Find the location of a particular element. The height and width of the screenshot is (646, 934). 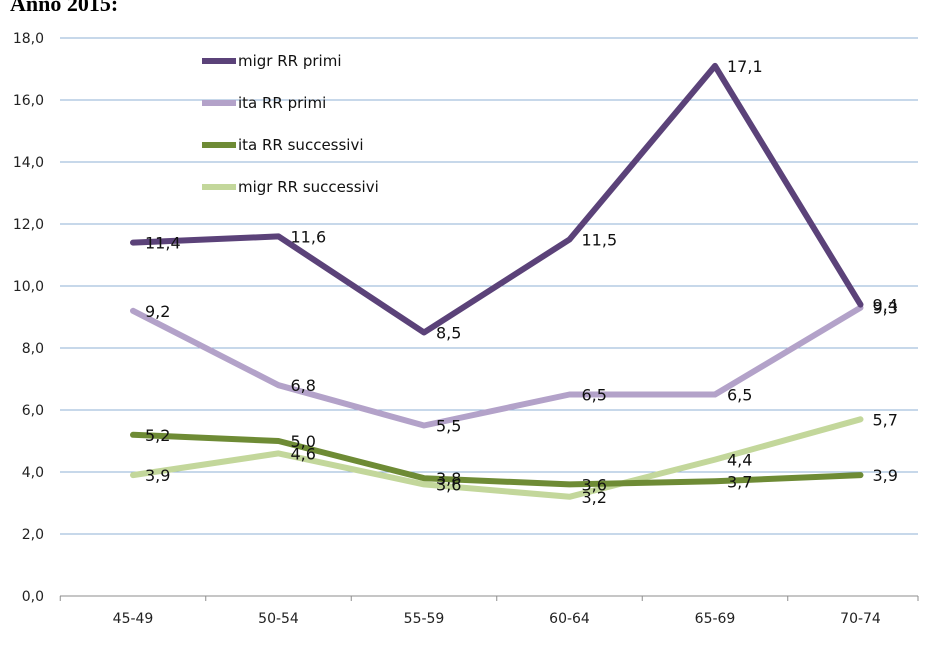

data-label: 17,1 is located at coordinates (745, 66).